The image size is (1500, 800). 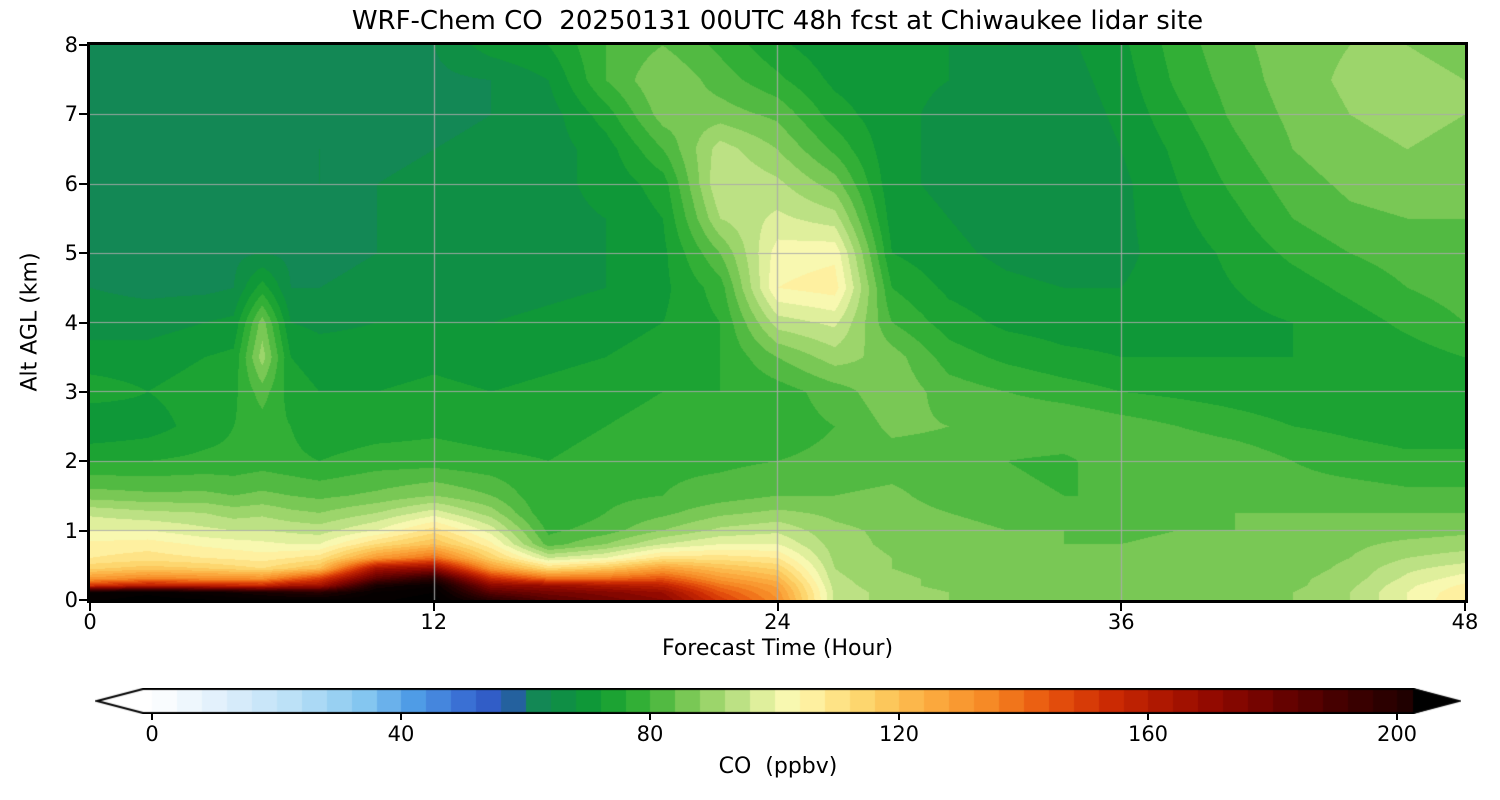 I want to click on y-tick-label: 0, so click(x=71, y=600).